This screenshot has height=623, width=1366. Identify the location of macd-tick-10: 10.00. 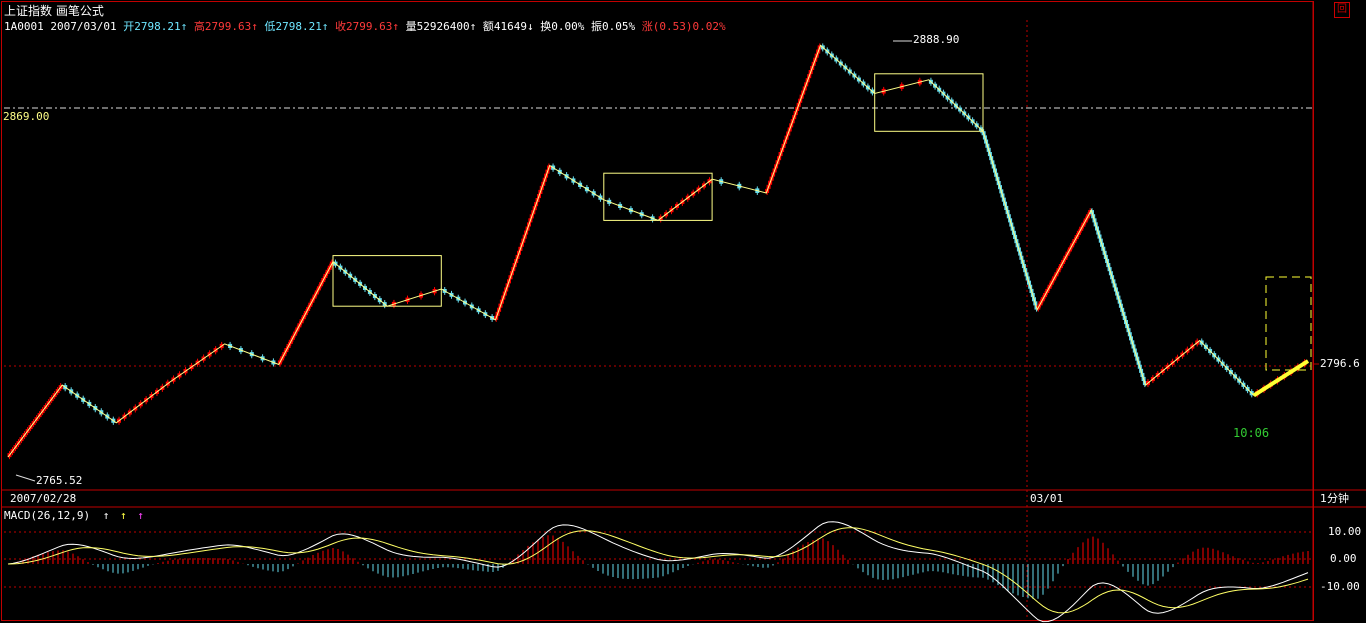
(1345, 531).